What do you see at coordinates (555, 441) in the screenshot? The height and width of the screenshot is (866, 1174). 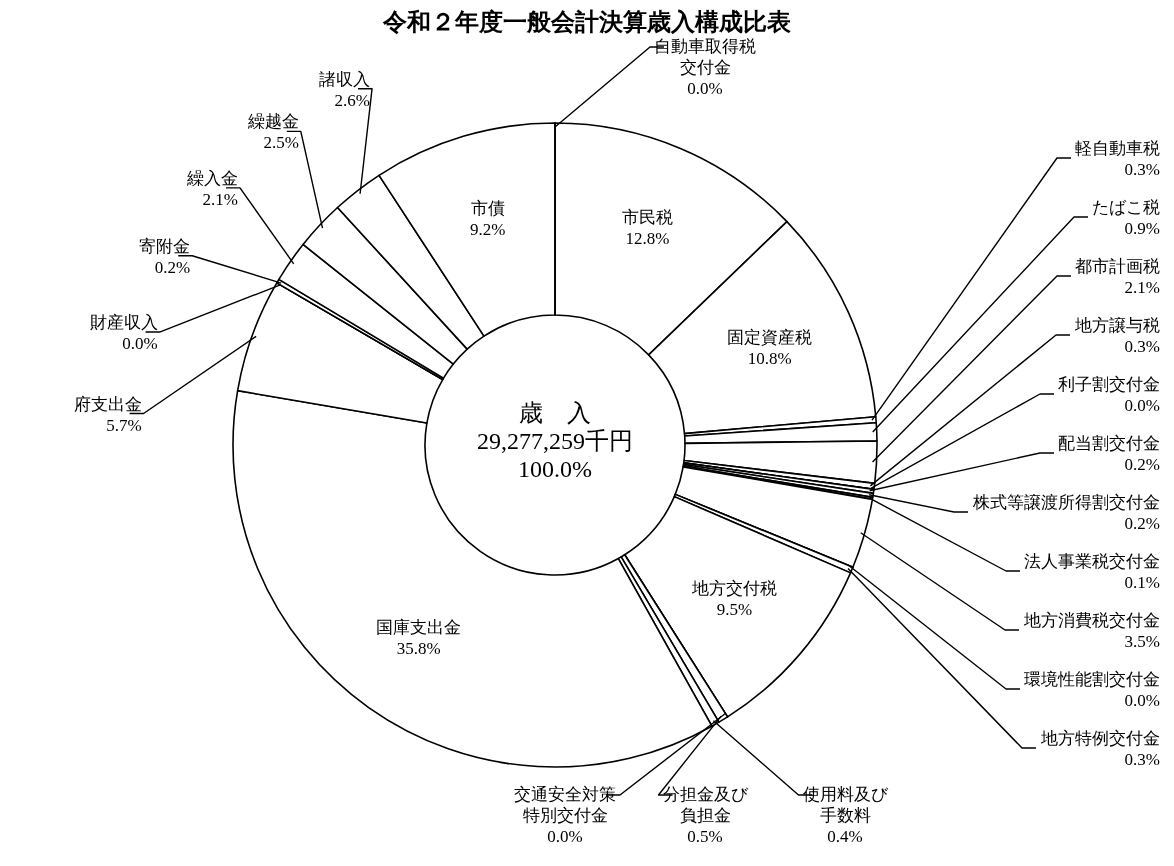 I see `text: 29,277,259千円` at bounding box center [555, 441].